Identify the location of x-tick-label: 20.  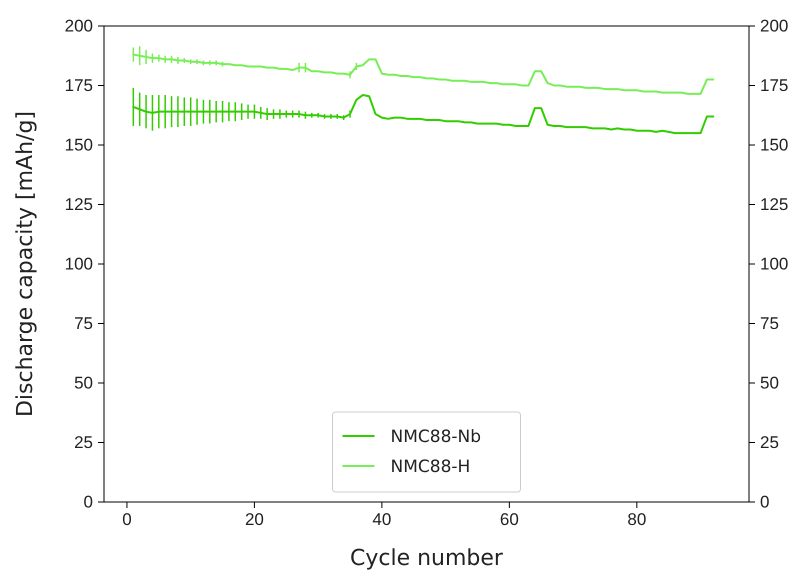
(254, 520).